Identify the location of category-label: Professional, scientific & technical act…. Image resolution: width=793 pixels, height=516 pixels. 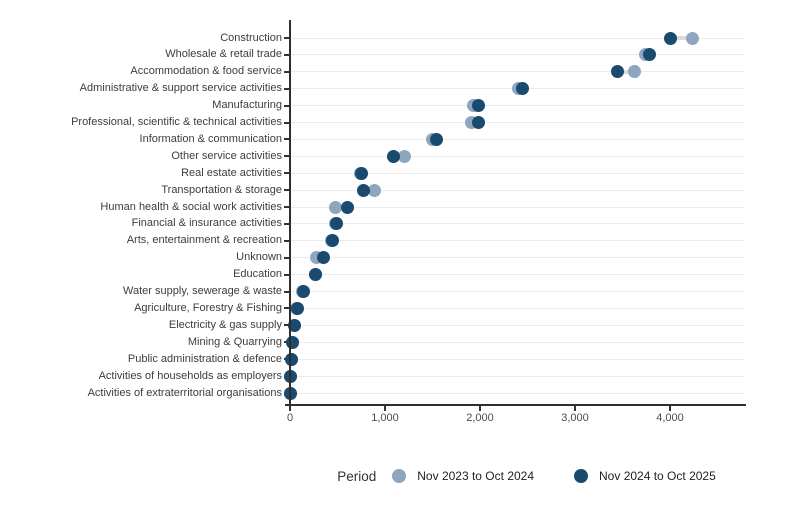
(176, 122).